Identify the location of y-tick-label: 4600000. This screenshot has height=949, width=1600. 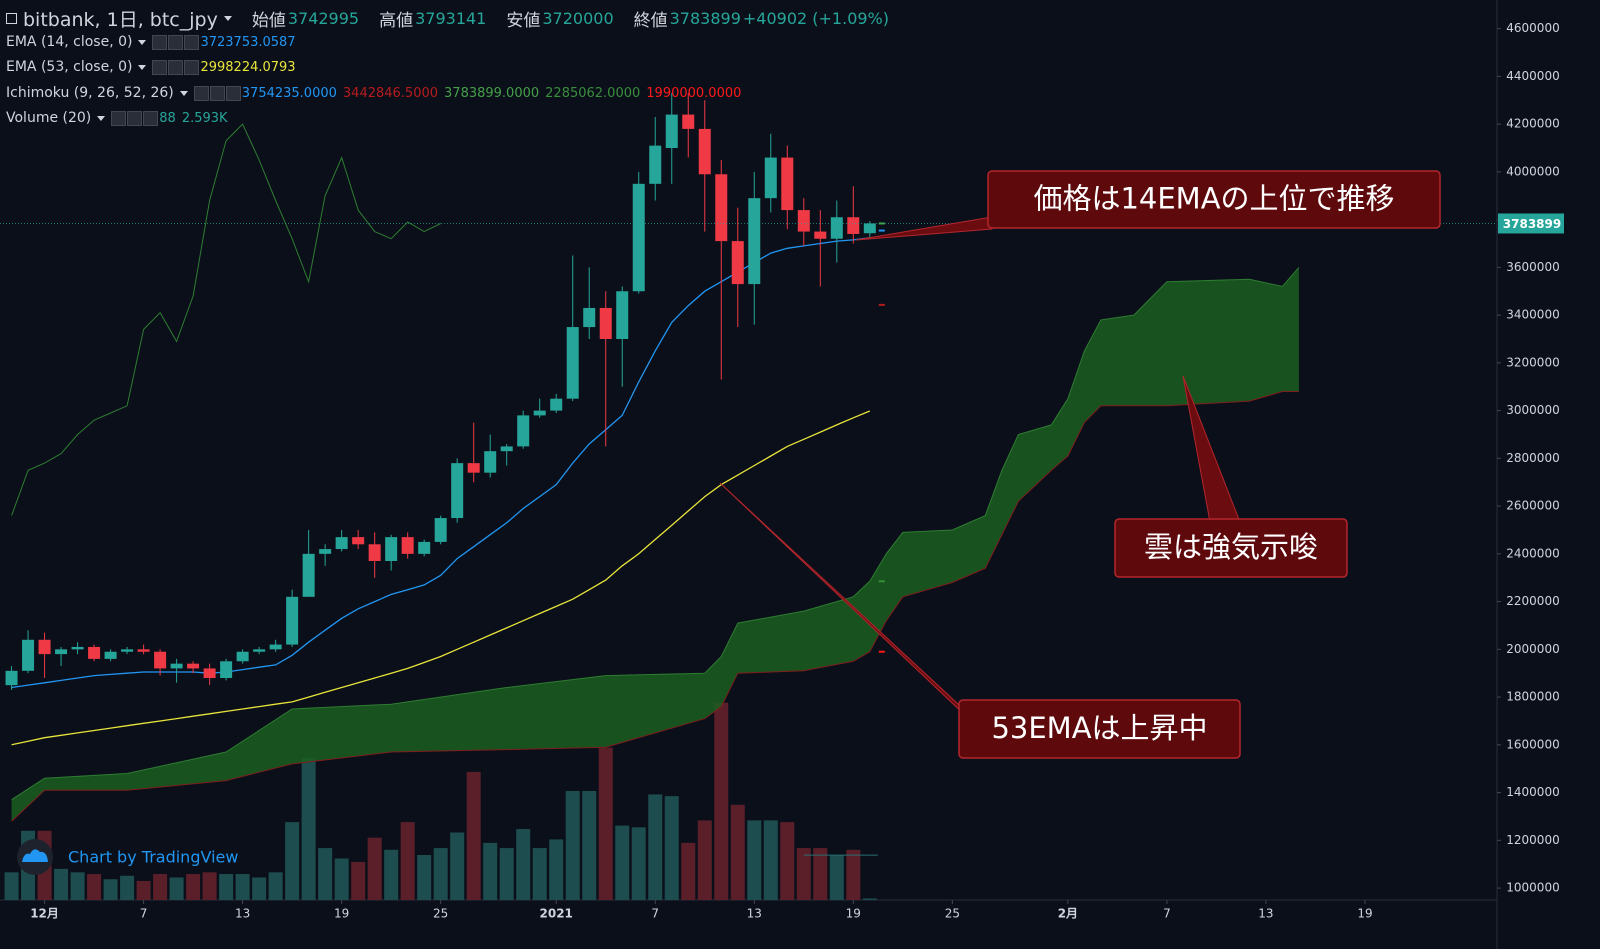
(1532, 28).